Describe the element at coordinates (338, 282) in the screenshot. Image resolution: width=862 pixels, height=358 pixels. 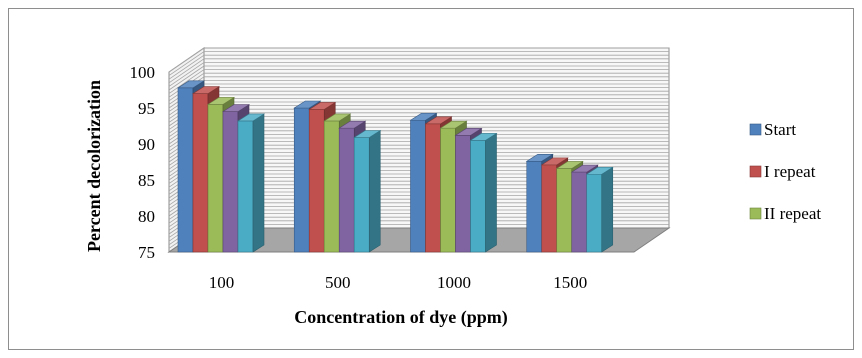
I see `x-tick-label: 500` at that location.